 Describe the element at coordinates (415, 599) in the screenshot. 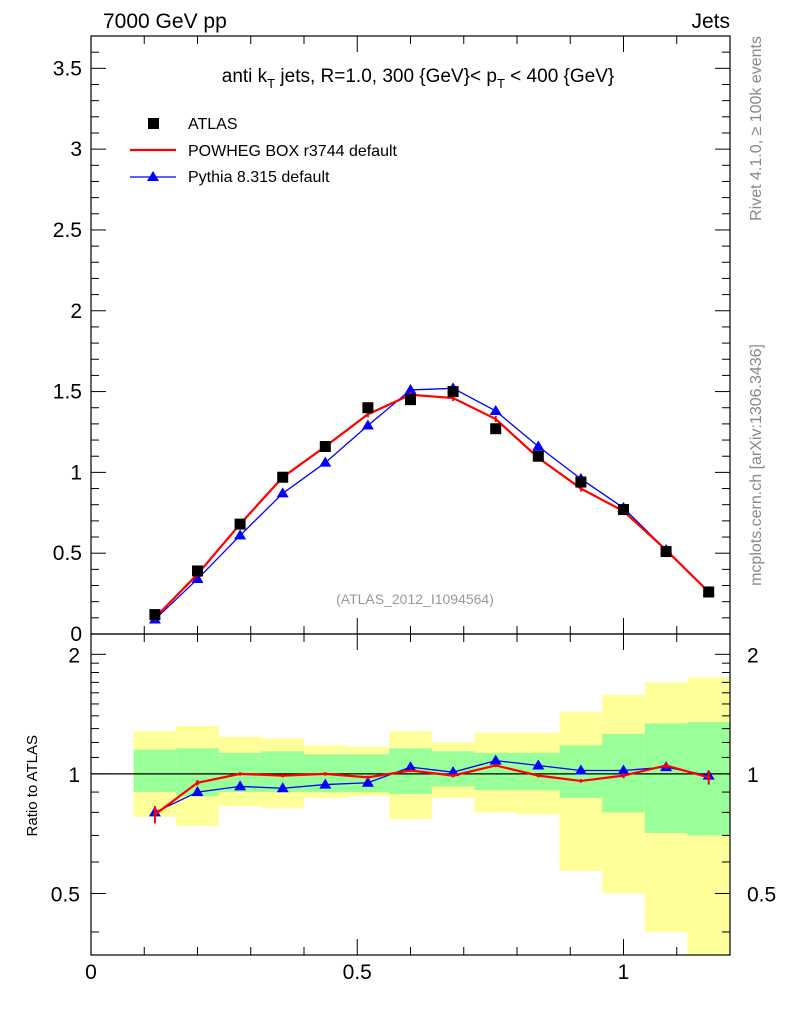

I see `analysis-reference: (ATLAS_2012_I1094564)` at that location.